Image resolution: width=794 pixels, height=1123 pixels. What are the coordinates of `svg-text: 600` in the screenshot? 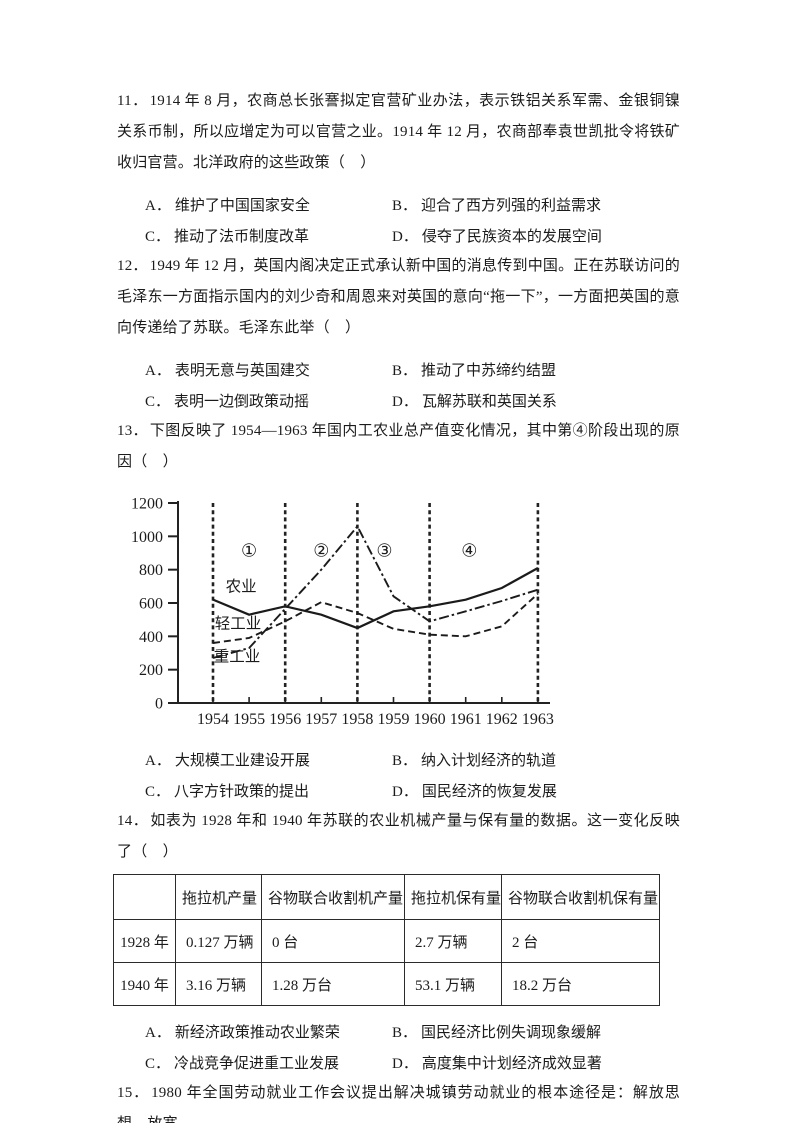 It's located at (151, 604).